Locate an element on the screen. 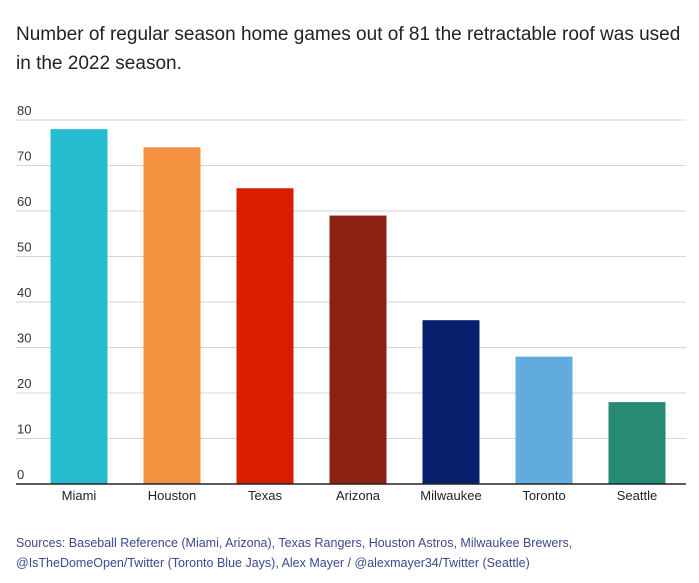 The height and width of the screenshot is (583, 699). bar-houston is located at coordinates (172, 316).